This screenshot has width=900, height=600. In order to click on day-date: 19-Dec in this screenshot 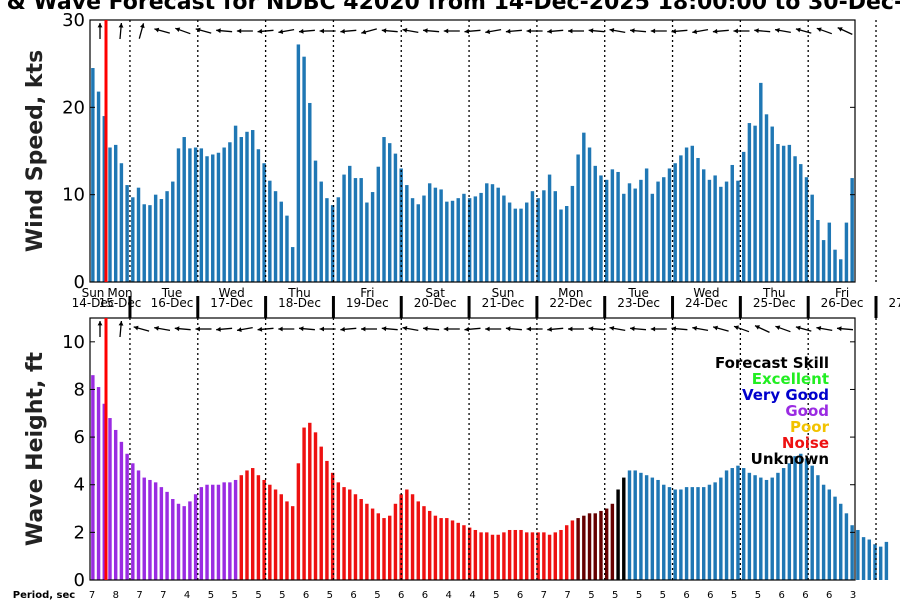, I will do `click(367, 303)`.